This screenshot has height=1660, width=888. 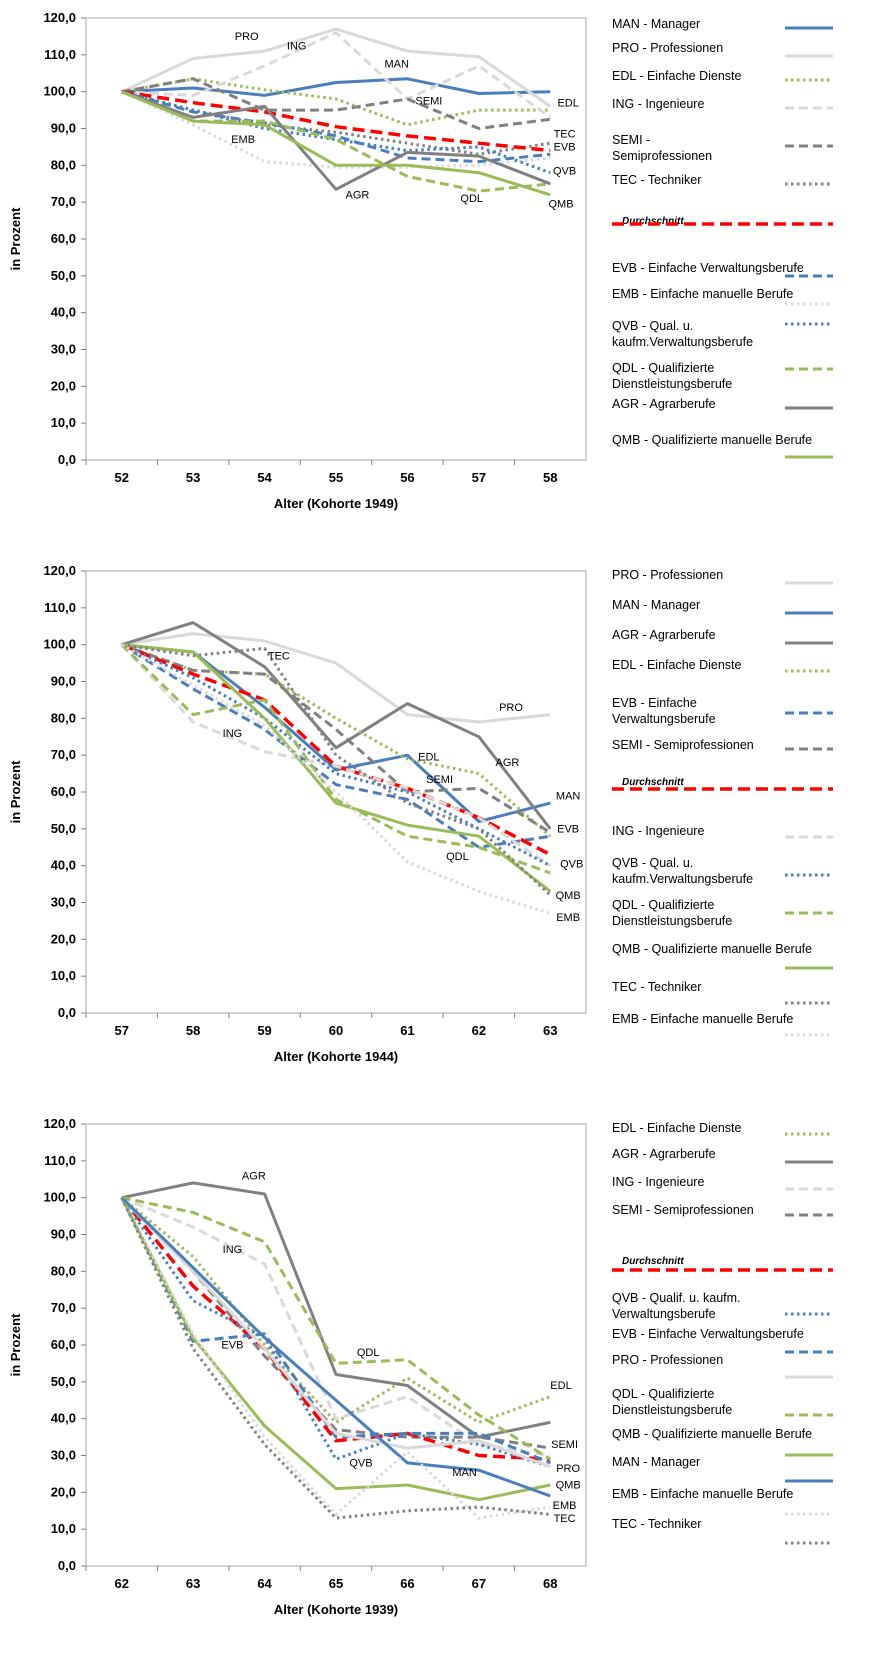 I want to click on x-tick-label: 66, so click(x=407, y=1583).